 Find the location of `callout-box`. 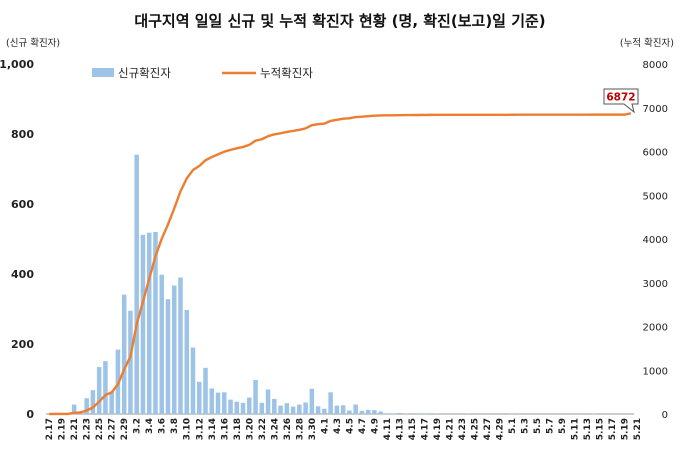

callout-box is located at coordinates (621, 101).